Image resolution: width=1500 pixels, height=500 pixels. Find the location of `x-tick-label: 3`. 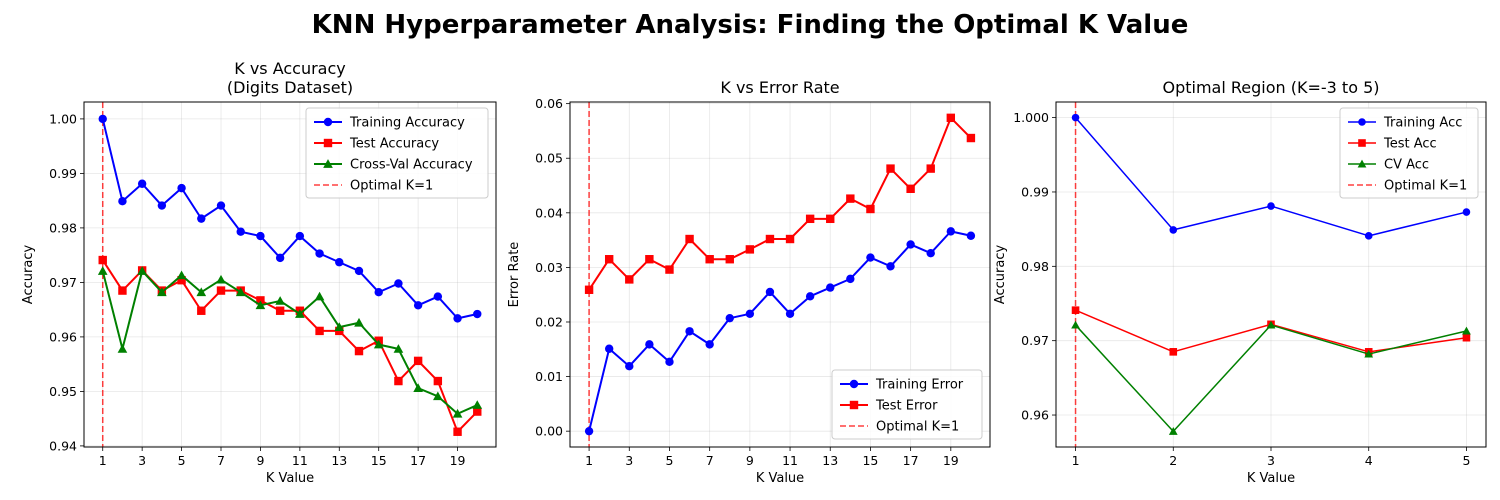

x-tick-label: 3 is located at coordinates (629, 460).